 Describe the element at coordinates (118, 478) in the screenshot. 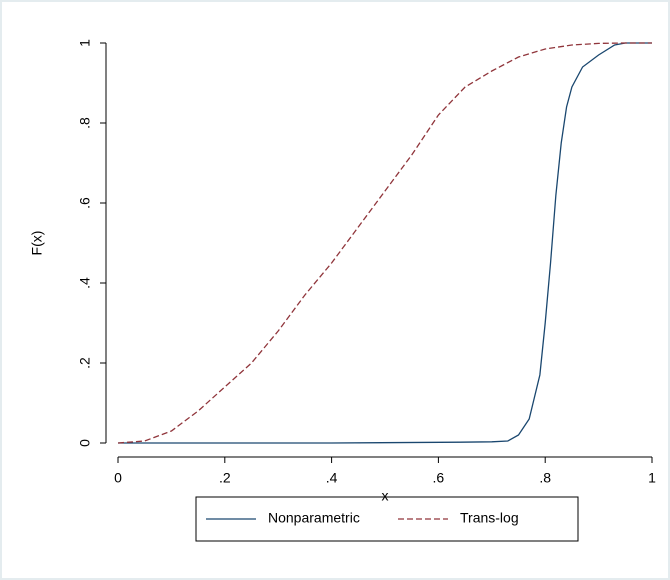

I see `x-tick-label: 0` at that location.